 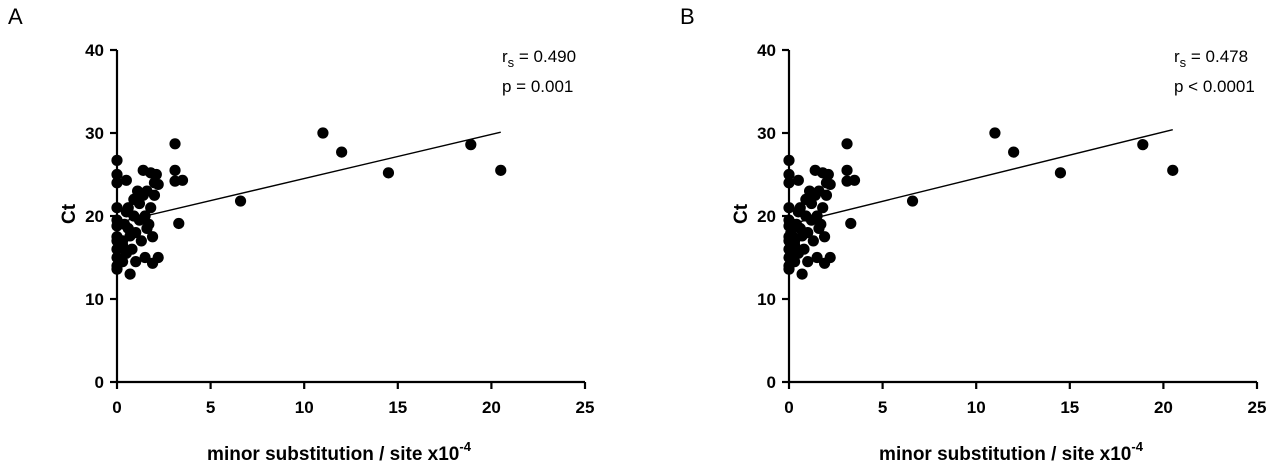 I want to click on panel-letter: A, so click(x=15, y=16).